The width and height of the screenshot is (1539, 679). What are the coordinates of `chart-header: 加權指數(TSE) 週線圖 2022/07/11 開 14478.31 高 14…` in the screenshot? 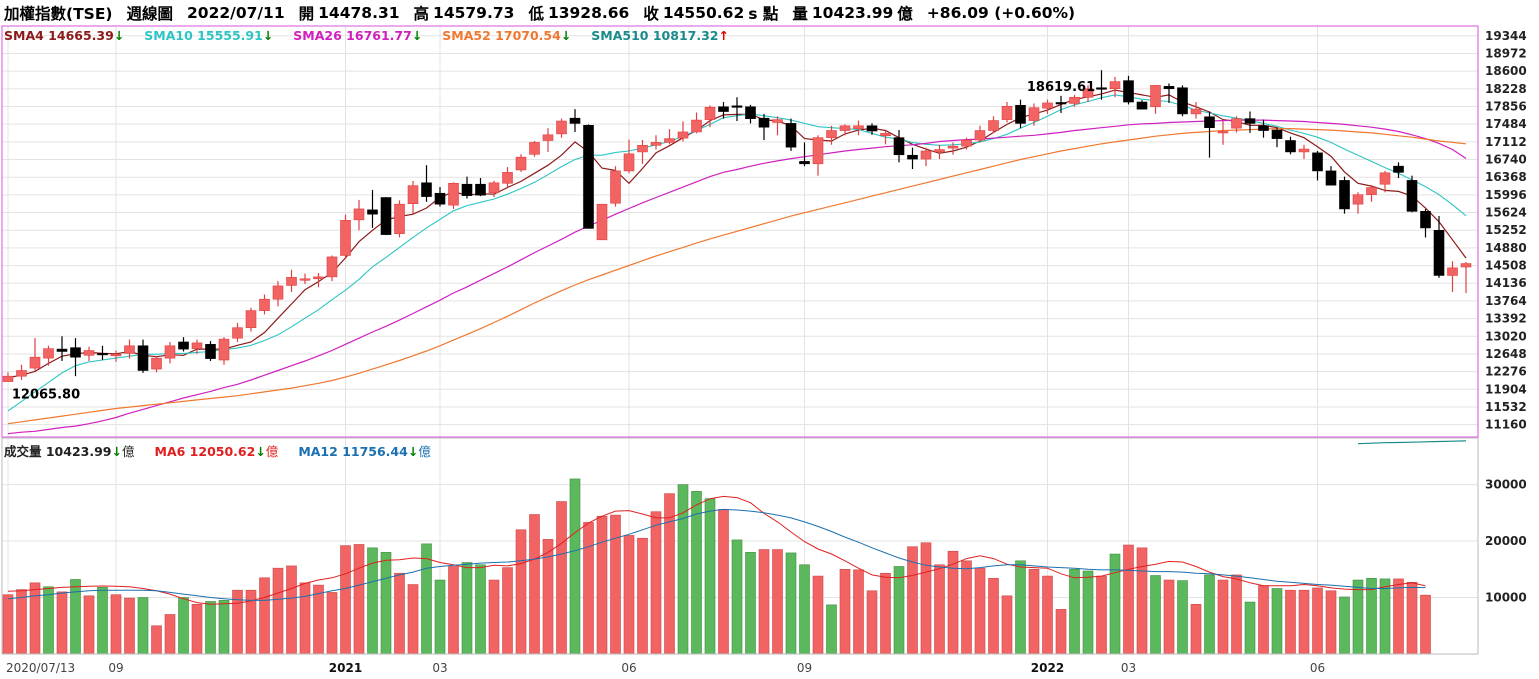 It's located at (769, 13).